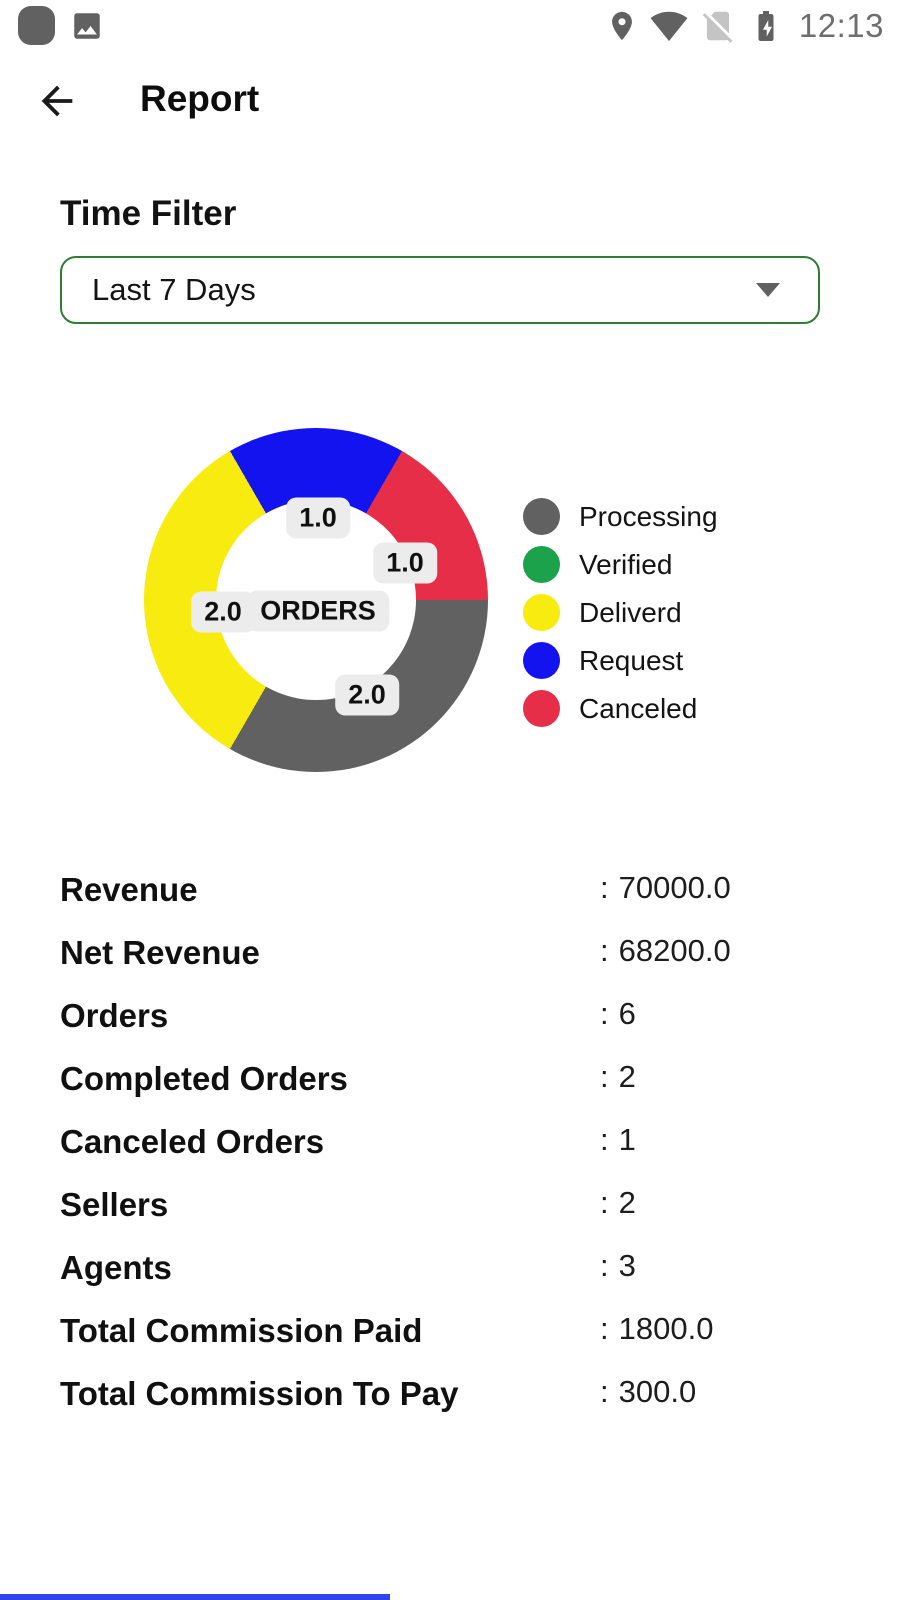 The image size is (900, 1600). I want to click on stat-row: Net Revenue :68200.0, so click(450, 952).